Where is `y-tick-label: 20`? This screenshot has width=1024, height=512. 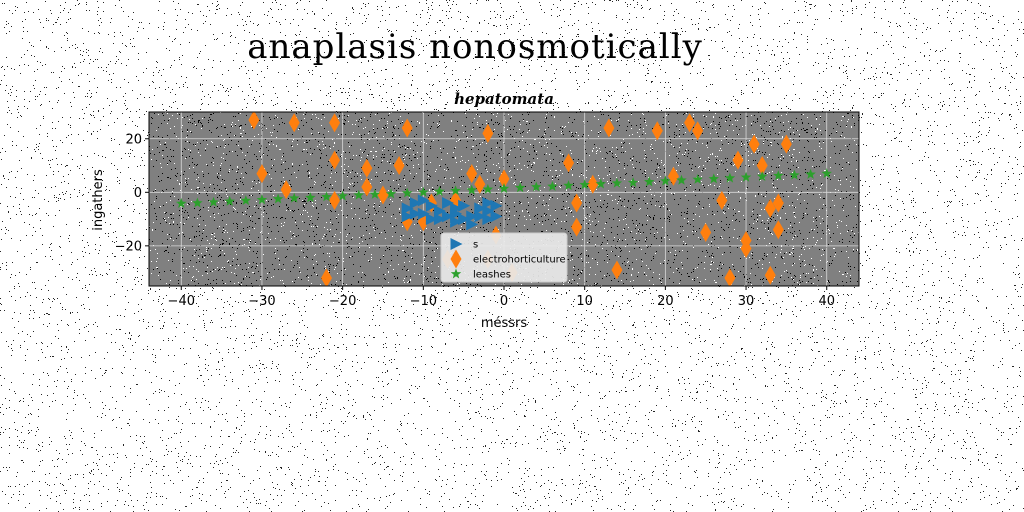 y-tick-label: 20 is located at coordinates (133, 139).